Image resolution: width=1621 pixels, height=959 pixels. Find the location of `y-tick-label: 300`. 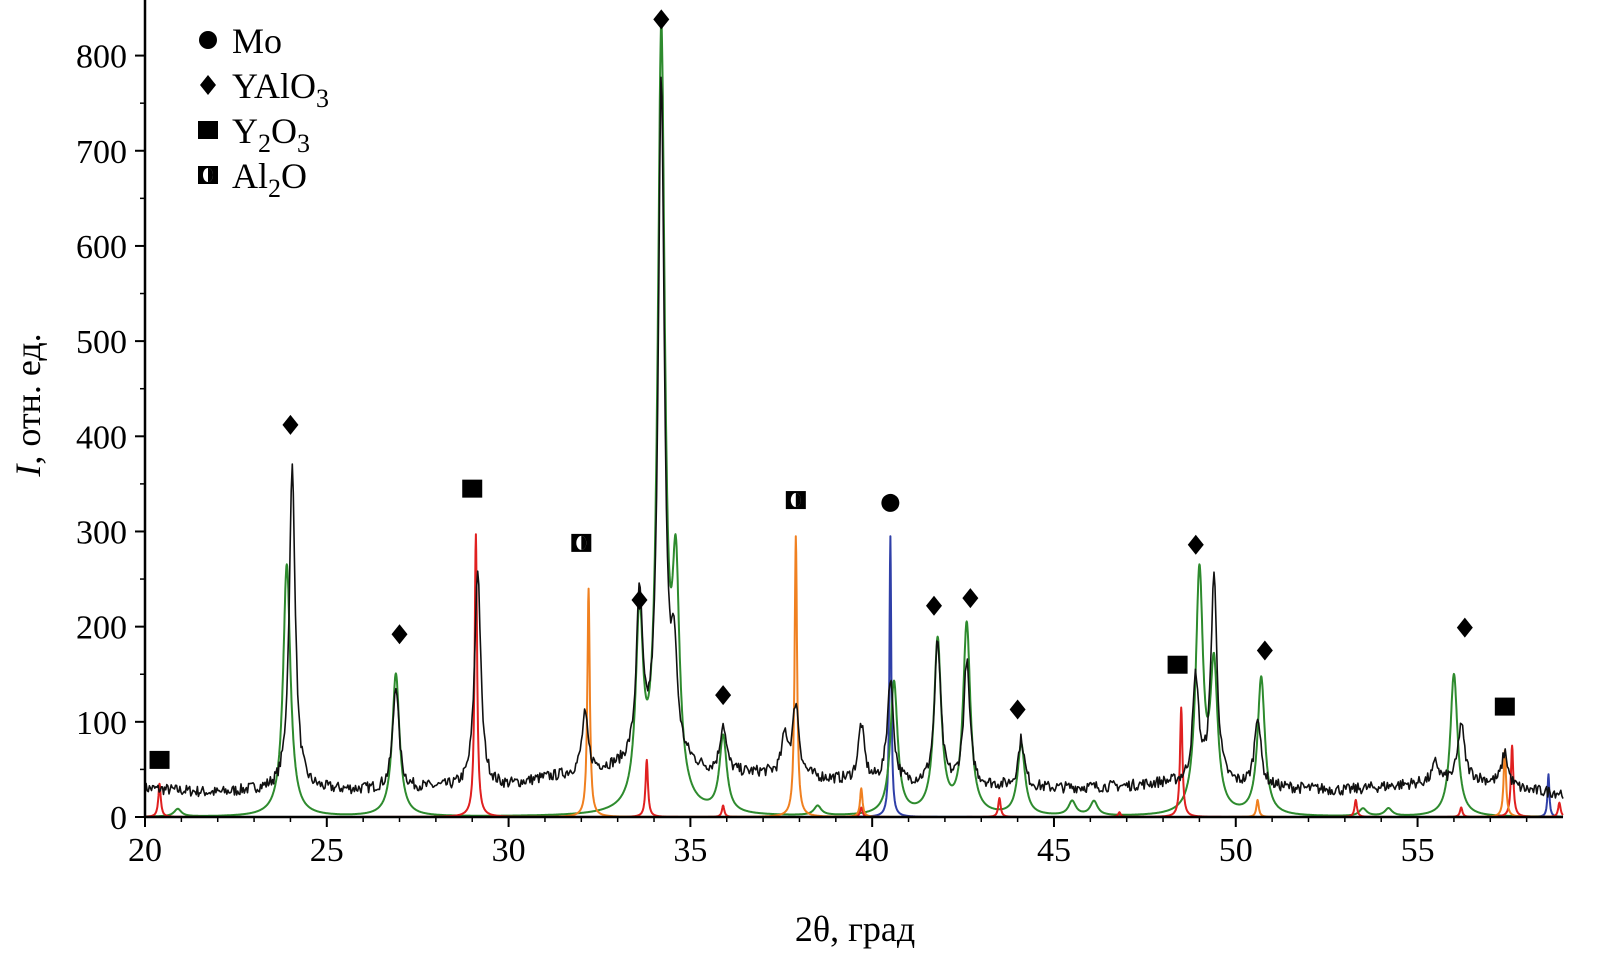

y-tick-label: 300 is located at coordinates (101, 532).